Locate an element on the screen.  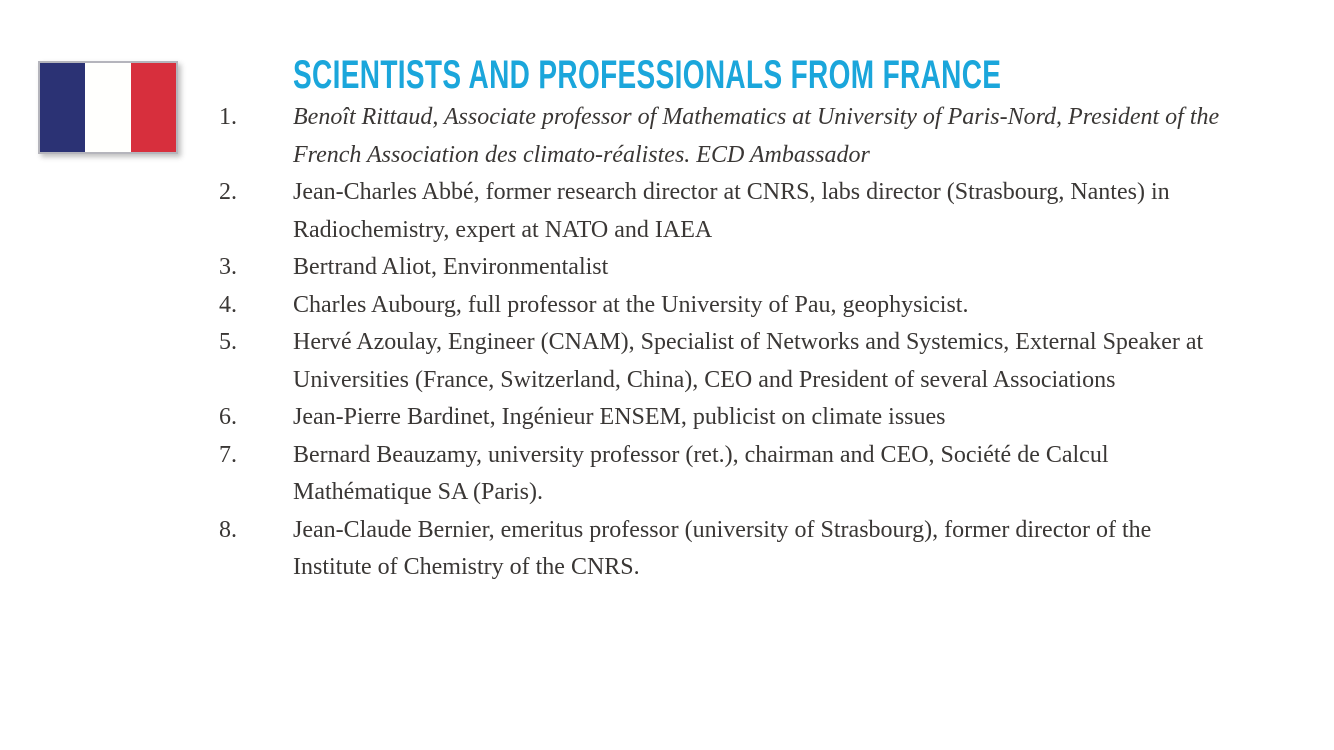
item-number: 2. is located at coordinates (228, 192).